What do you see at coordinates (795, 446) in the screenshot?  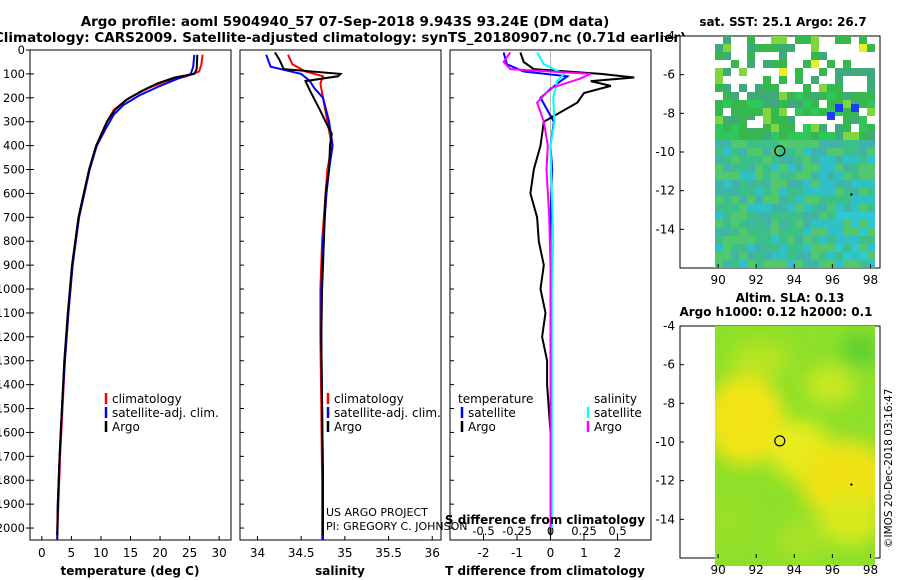 I see `sla-map-heatmap` at bounding box center [795, 446].